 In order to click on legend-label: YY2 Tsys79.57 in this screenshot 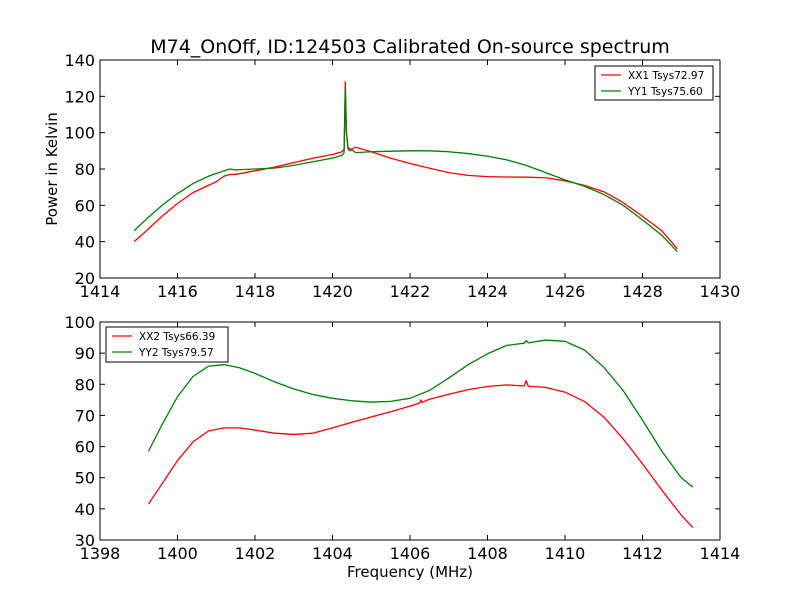, I will do `click(176, 353)`.